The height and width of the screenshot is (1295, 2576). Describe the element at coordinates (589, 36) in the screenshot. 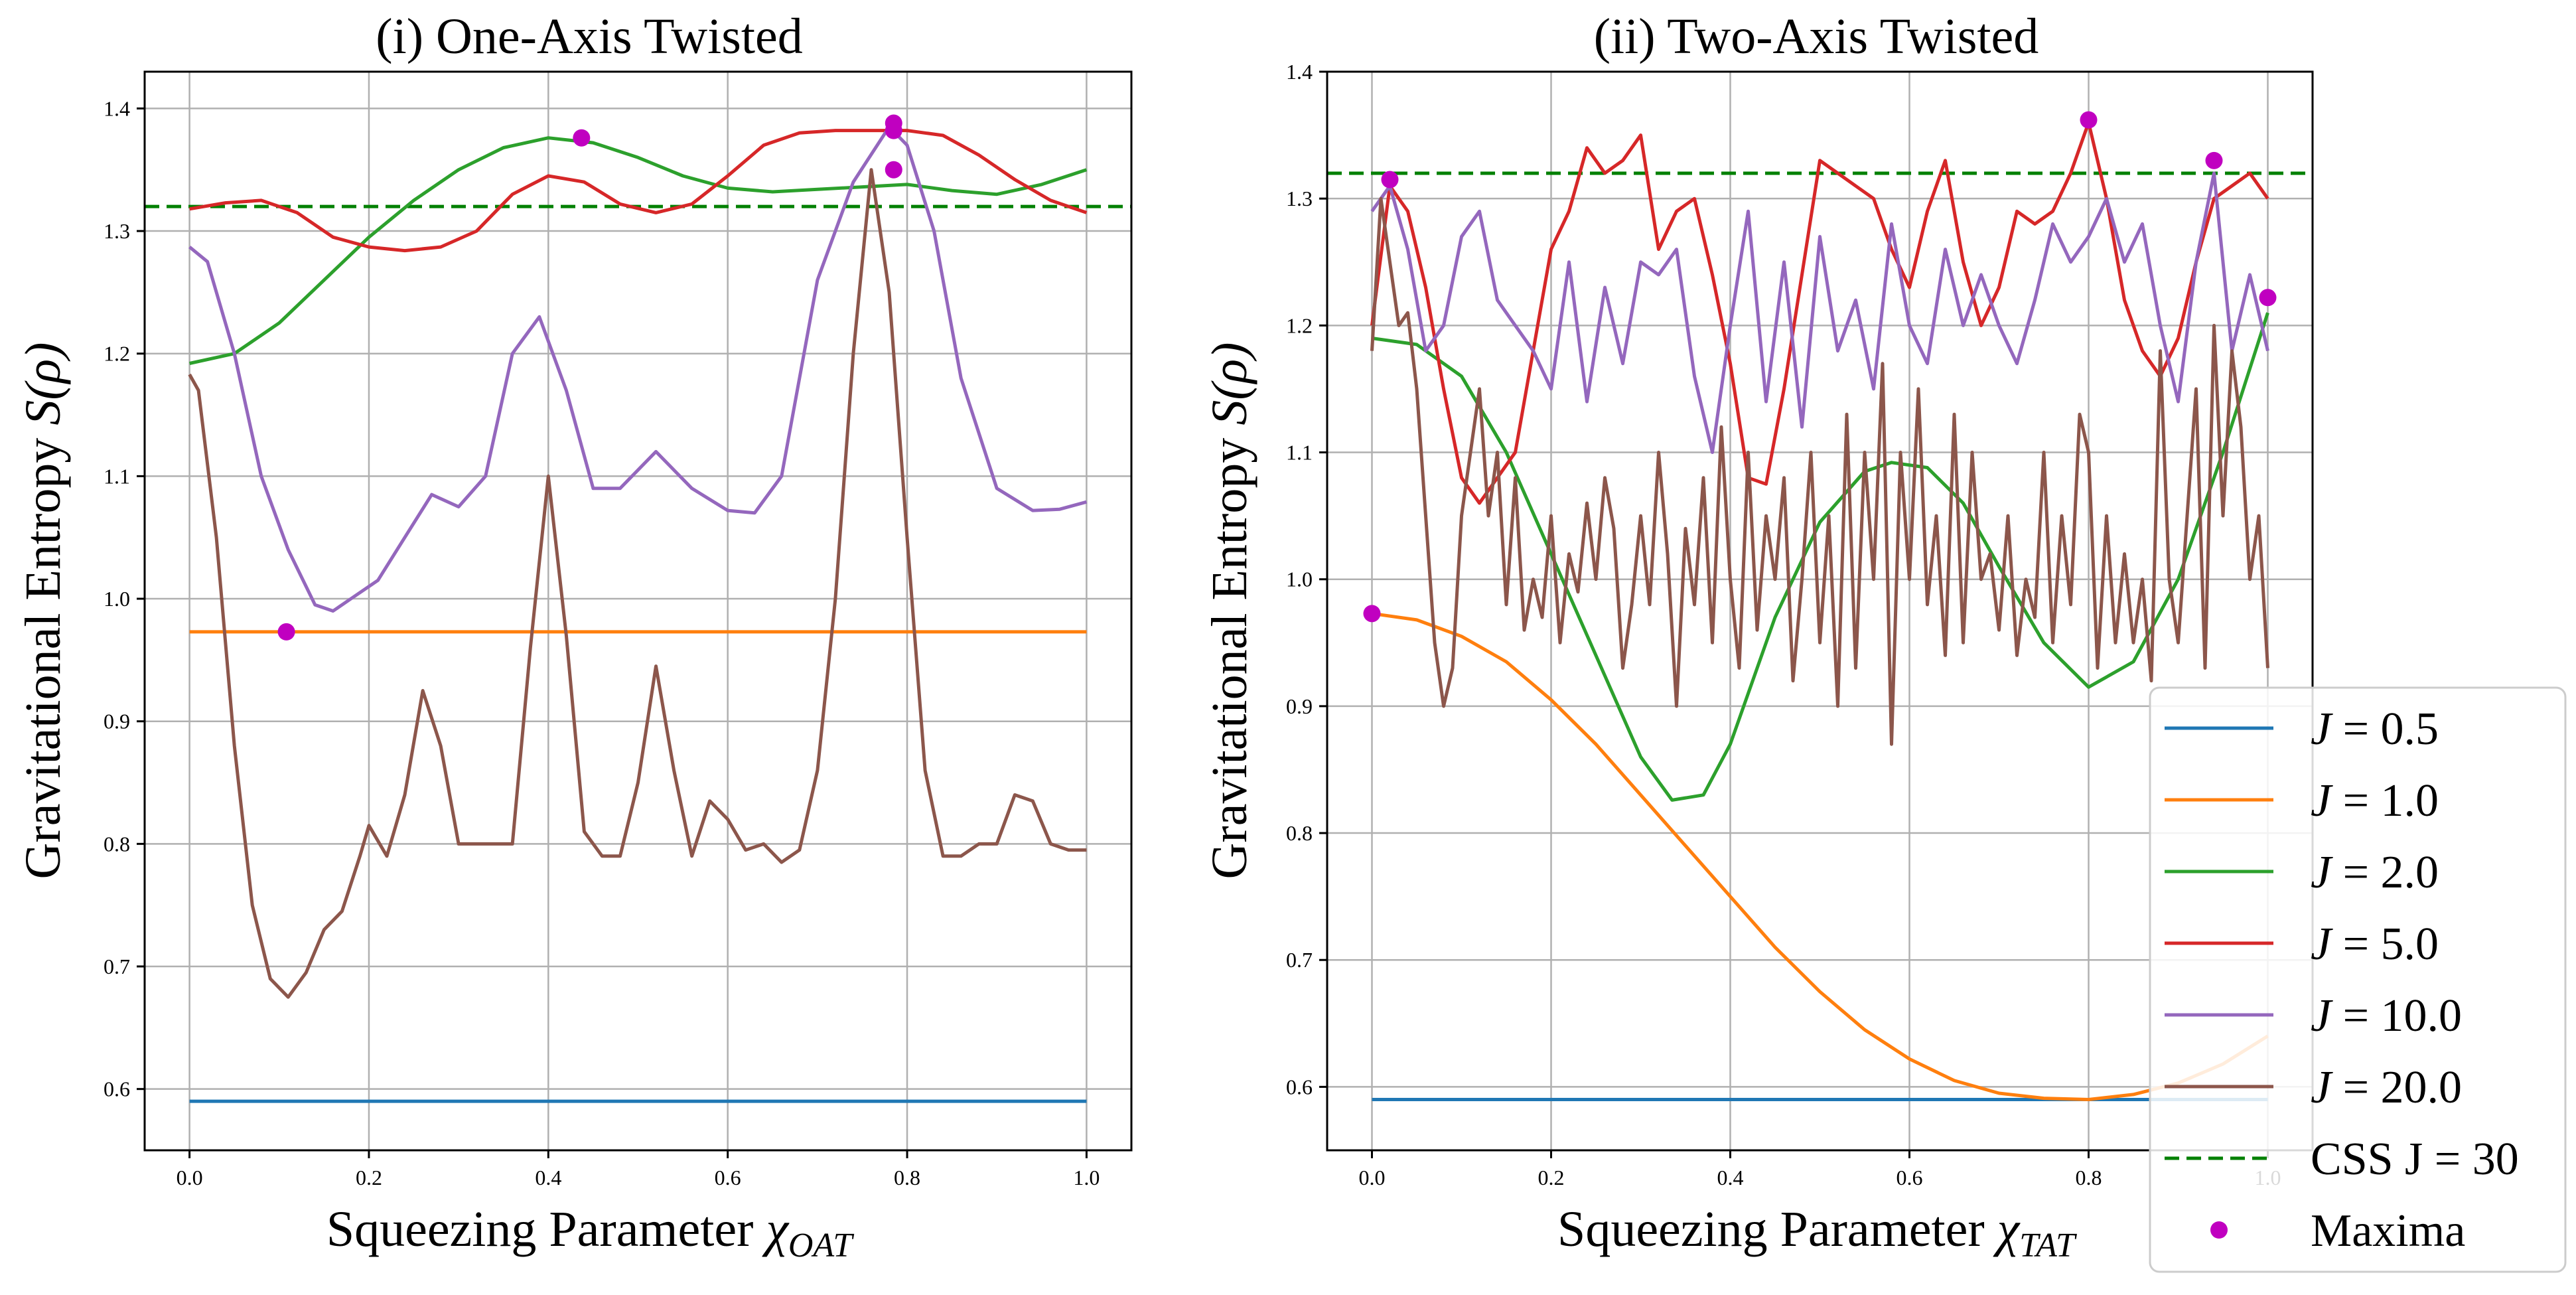

I see `panel-title: (i) One-Axis Twisted` at that location.